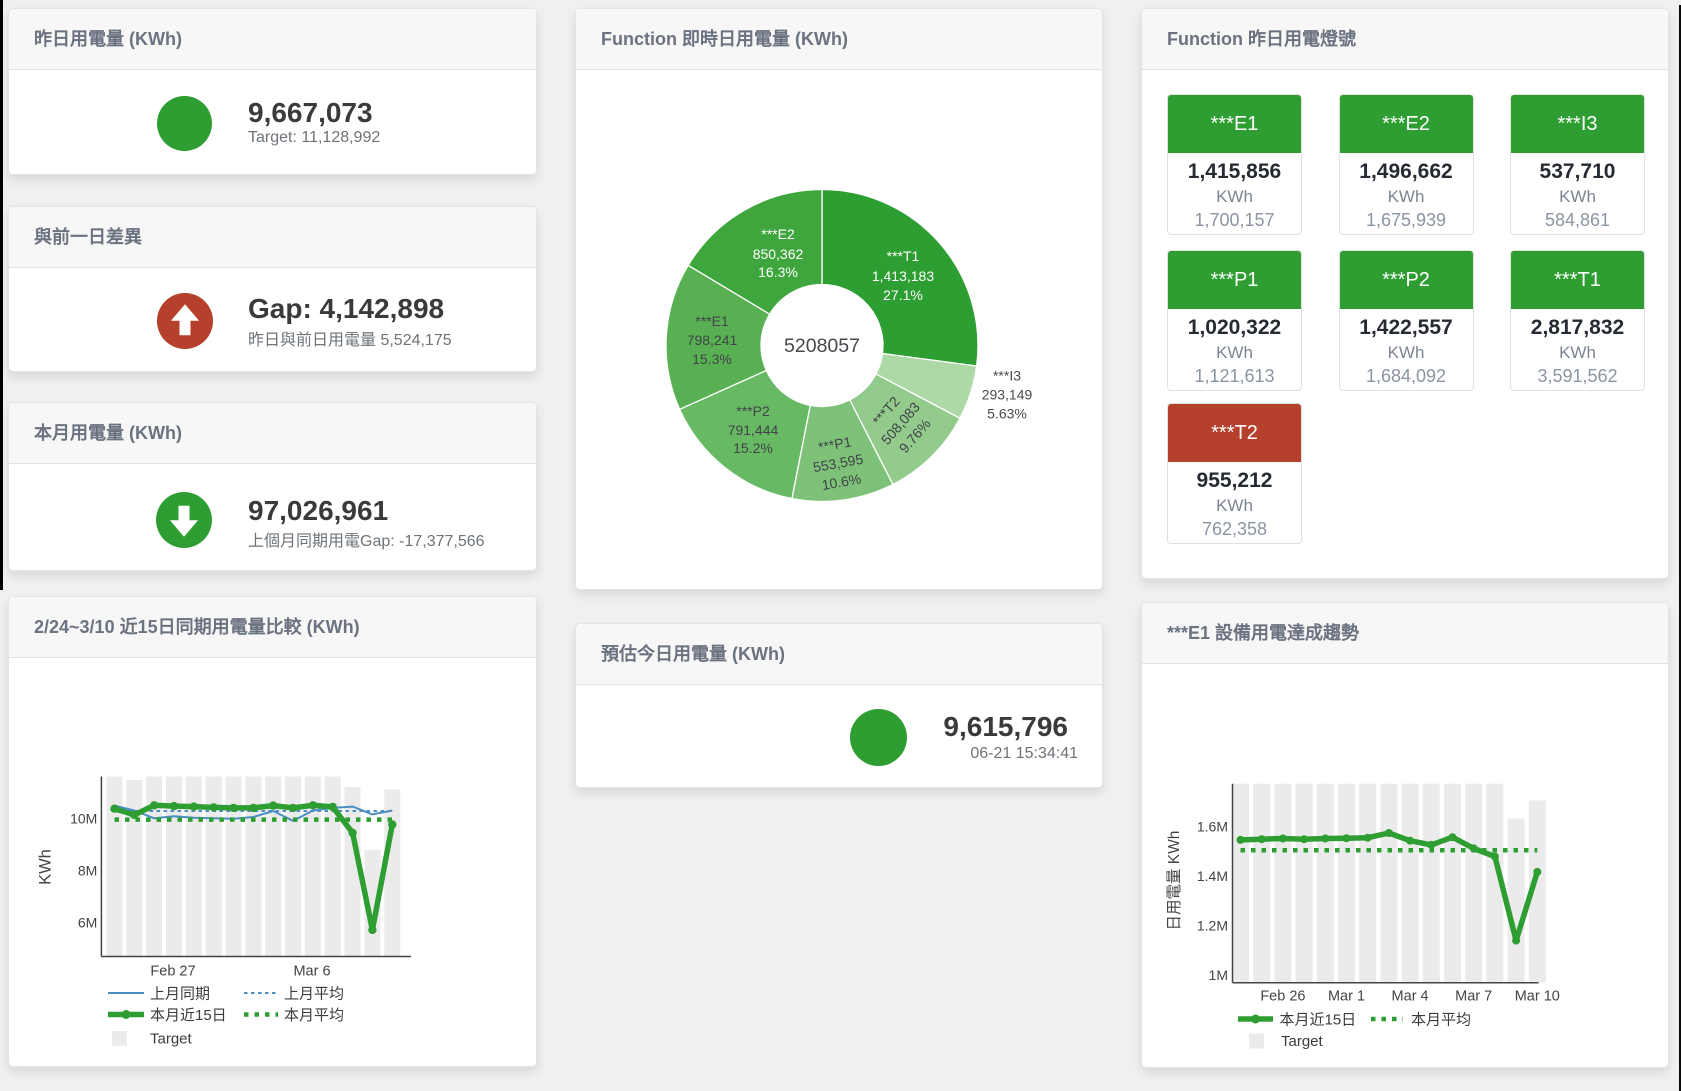  What do you see at coordinates (712, 321) in the screenshot?
I see `svg-text: ***E1` at bounding box center [712, 321].